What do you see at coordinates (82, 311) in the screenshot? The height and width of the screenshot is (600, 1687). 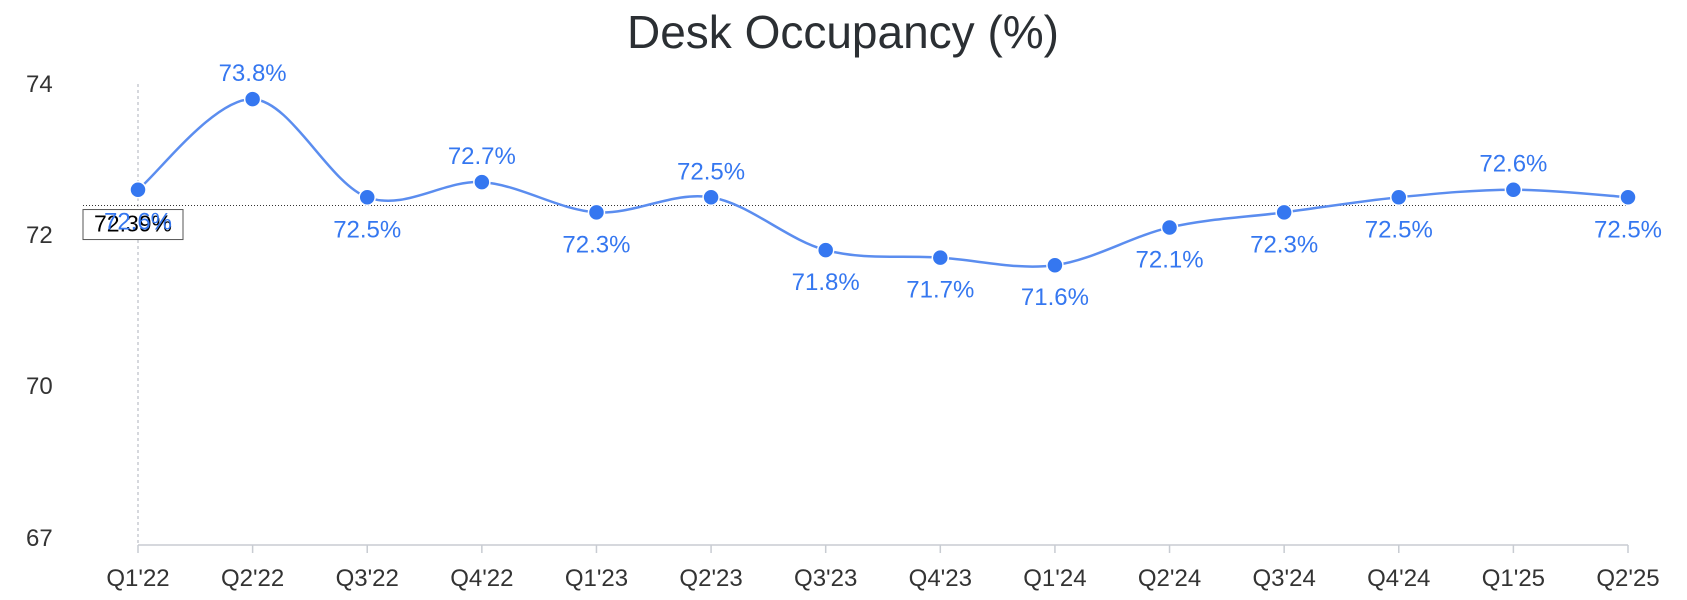 I see `y-axis: 74 72 70 67` at bounding box center [82, 311].